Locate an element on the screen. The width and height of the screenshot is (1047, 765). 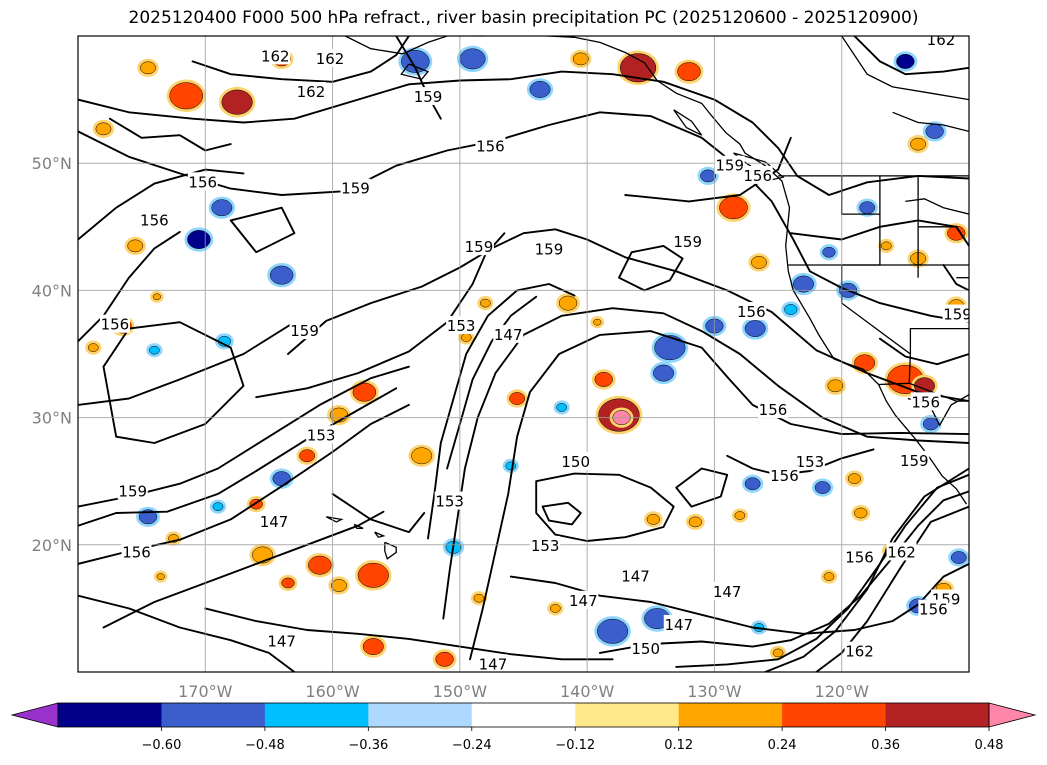
colorbar-outline is located at coordinates (523, 715).